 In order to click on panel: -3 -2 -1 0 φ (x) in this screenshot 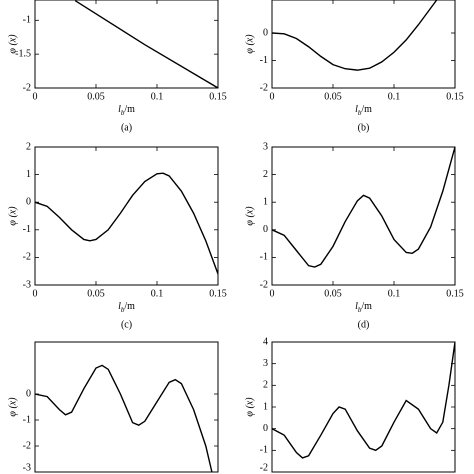, I will do `click(113, 407)`.